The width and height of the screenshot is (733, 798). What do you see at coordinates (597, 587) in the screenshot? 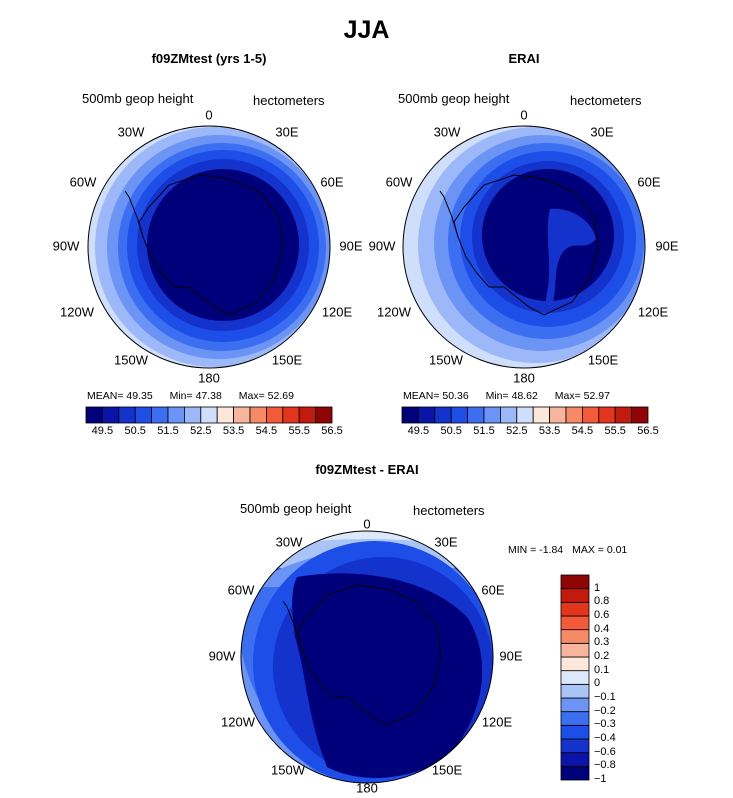
I see `colorbar-tick-label: 1` at bounding box center [597, 587].